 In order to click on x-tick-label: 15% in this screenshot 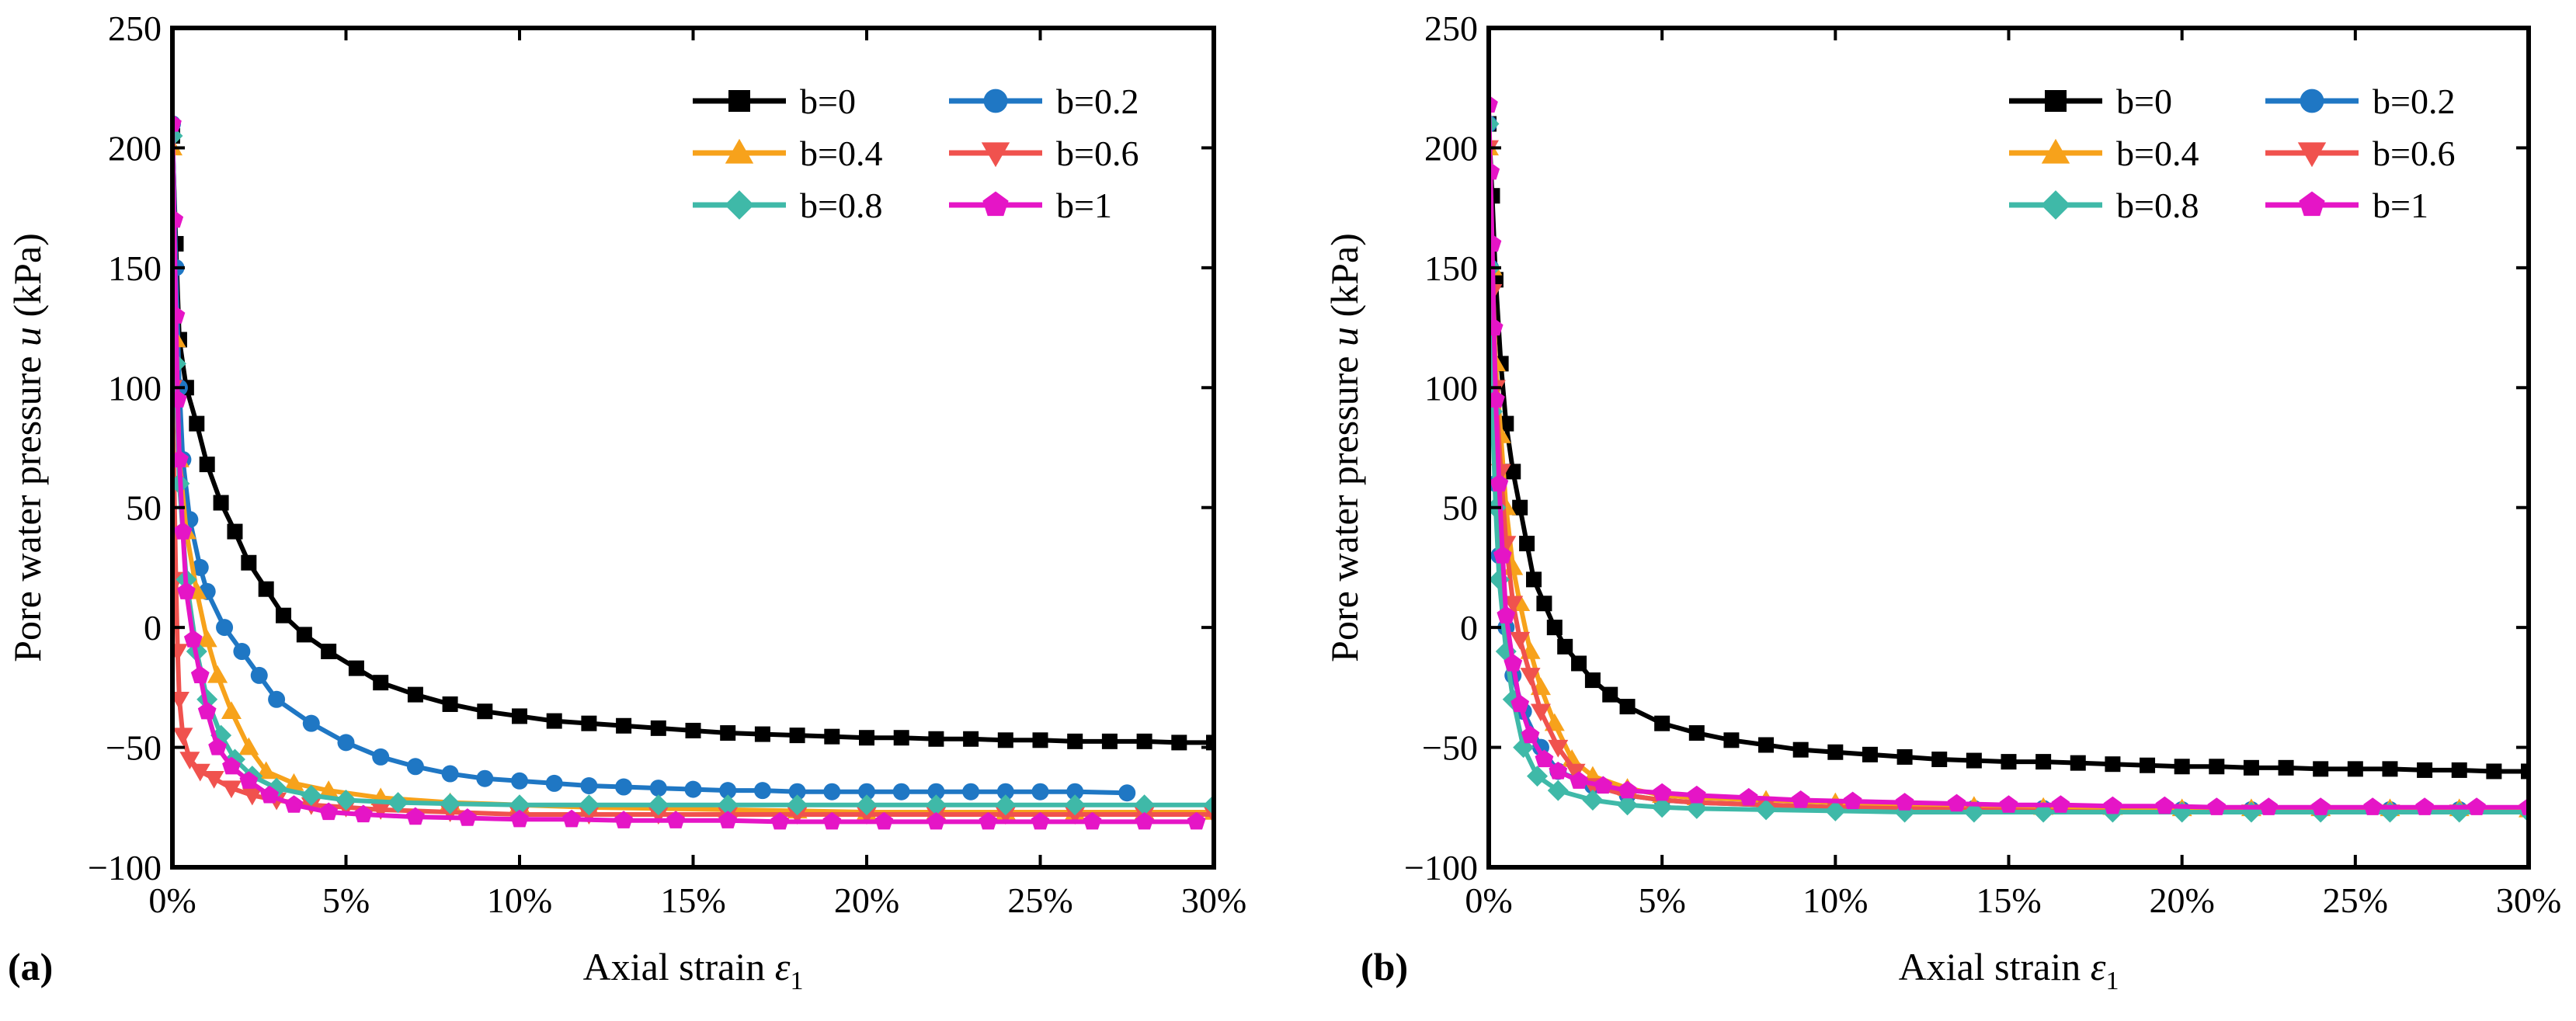, I will do `click(692, 900)`.